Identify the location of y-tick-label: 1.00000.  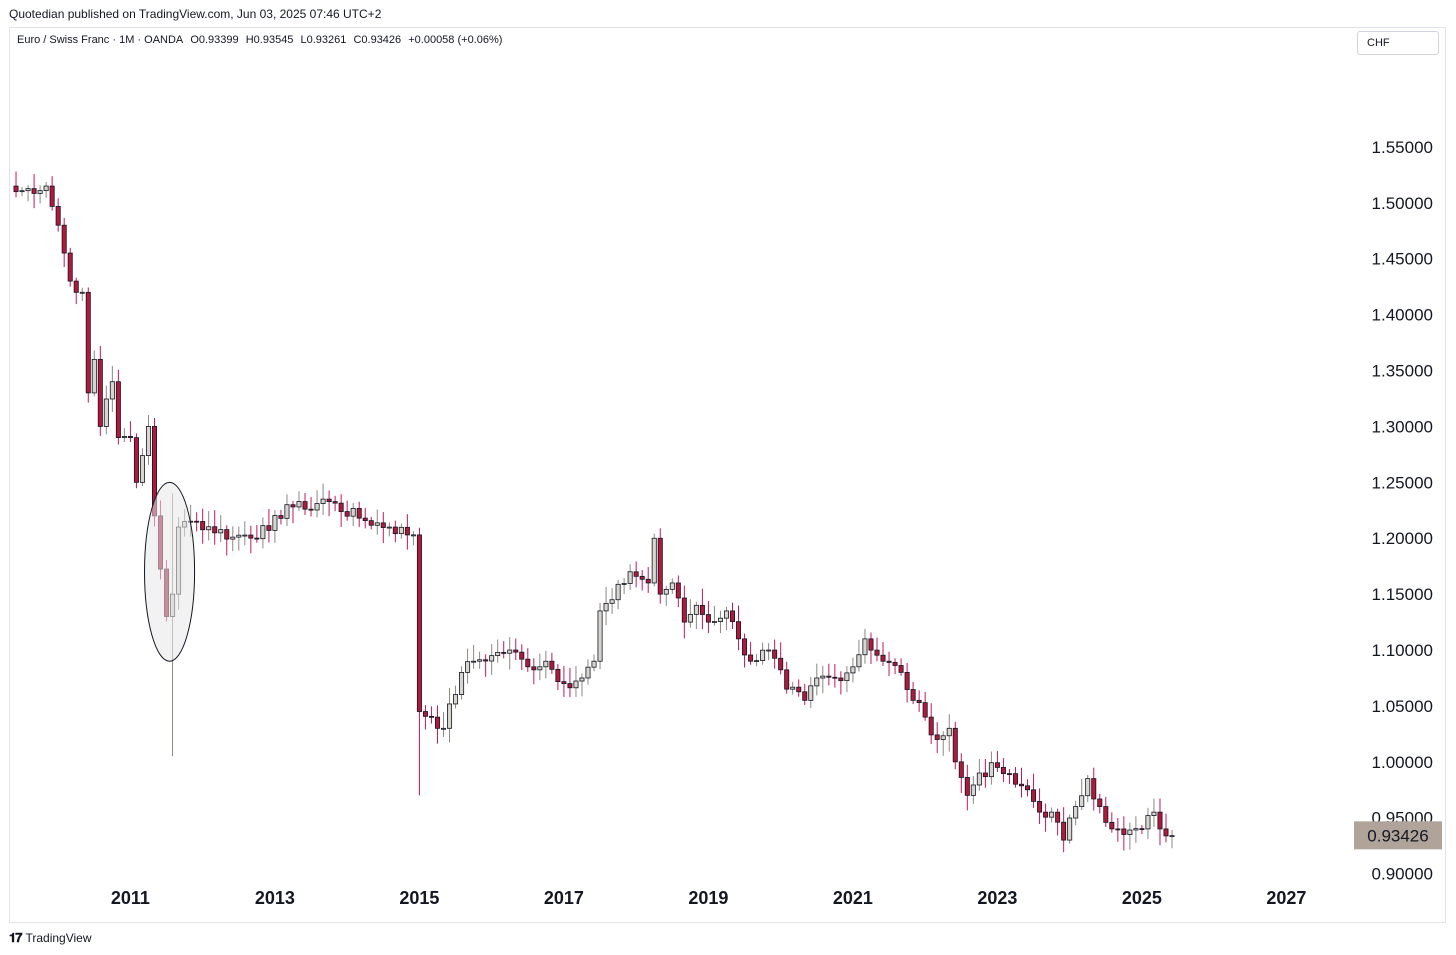
(1402, 762).